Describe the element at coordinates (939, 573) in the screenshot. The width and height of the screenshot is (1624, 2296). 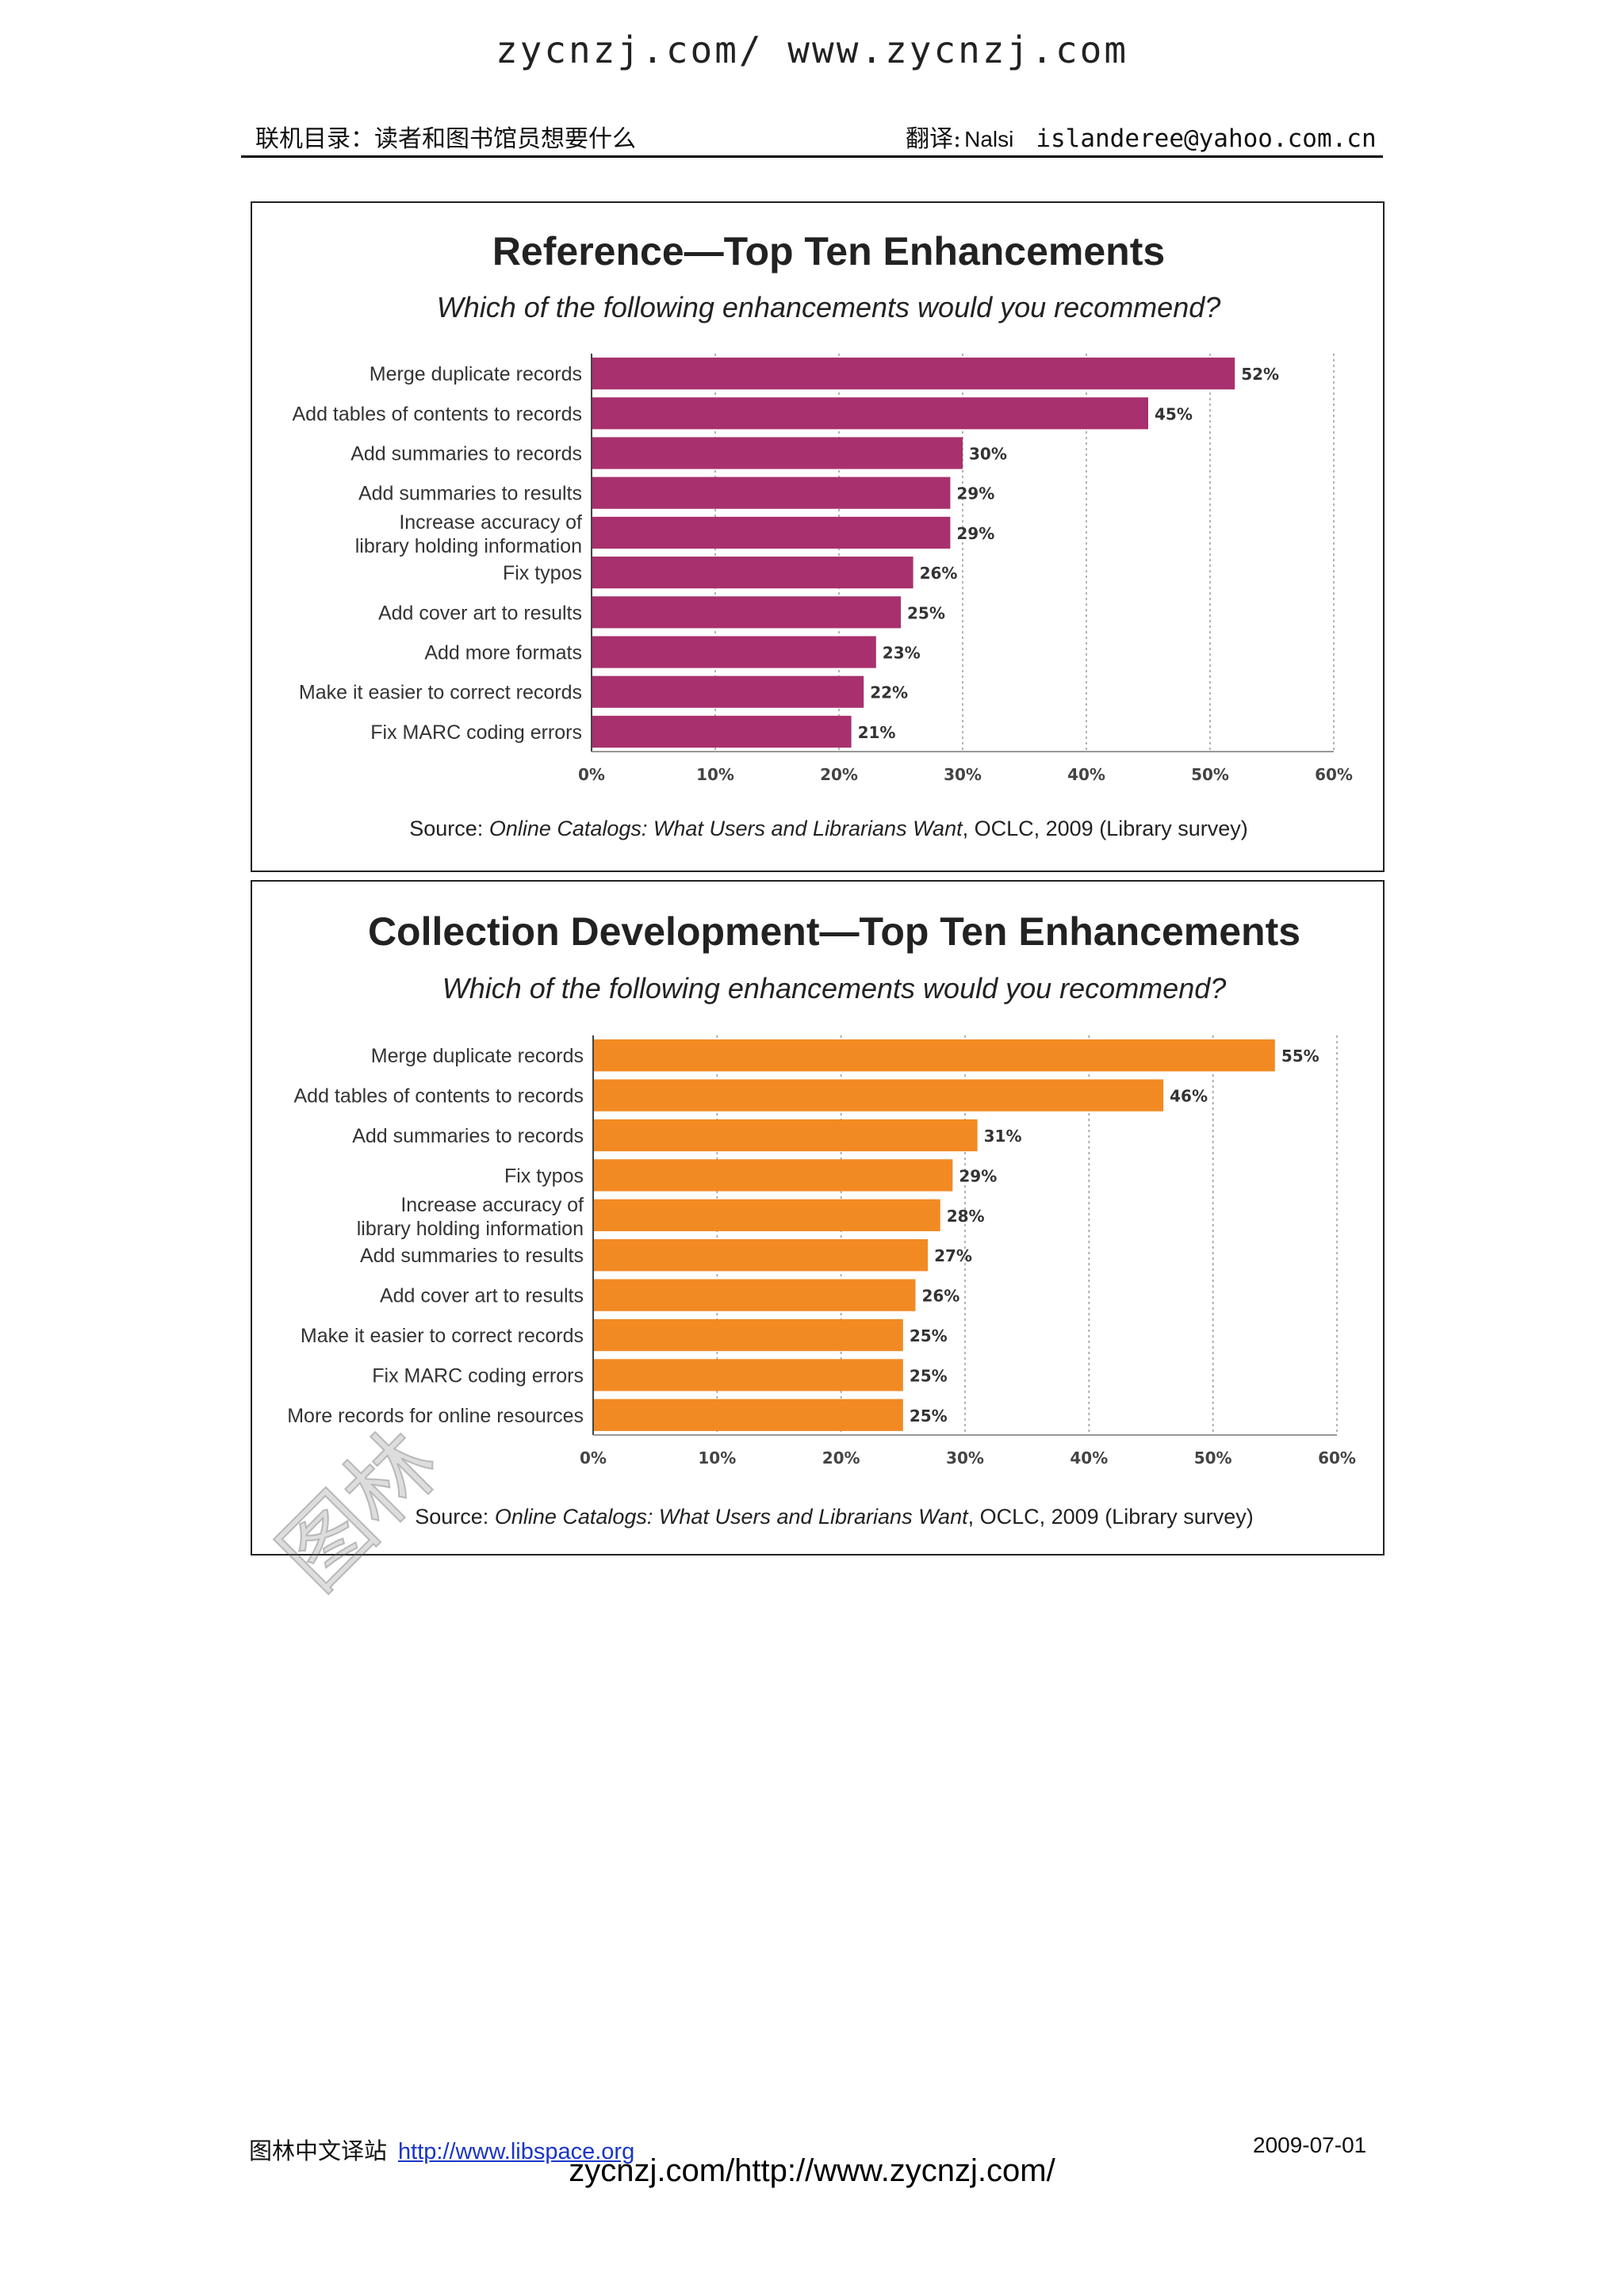
I see `reference-data-label: 26%` at that location.